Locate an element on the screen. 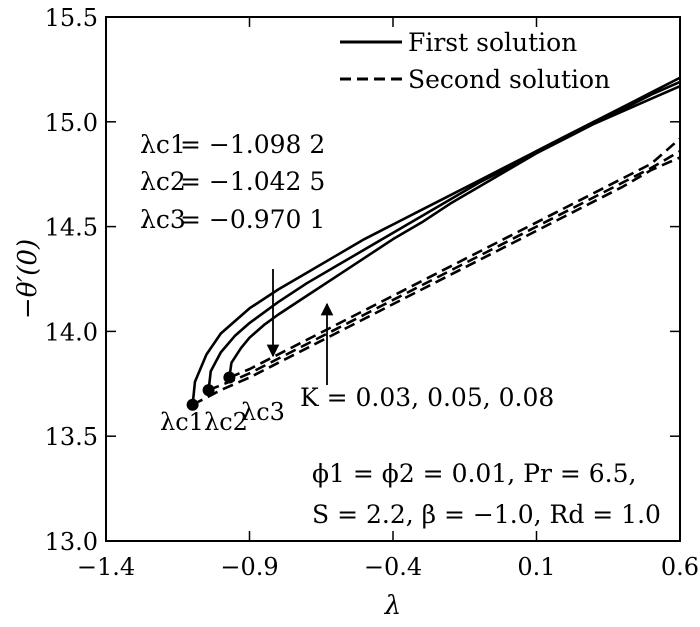 The width and height of the screenshot is (700, 627). critical-value-3: = −0.970 1 is located at coordinates (252, 219).